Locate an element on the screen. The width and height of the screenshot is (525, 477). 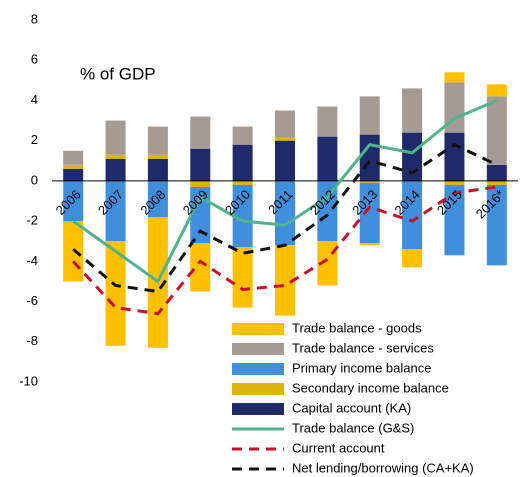
y-tick-label: 8 is located at coordinates (34, 18).